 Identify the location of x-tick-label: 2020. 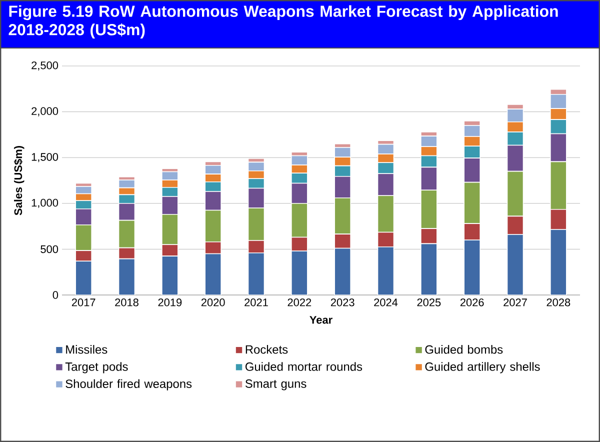
(213, 302).